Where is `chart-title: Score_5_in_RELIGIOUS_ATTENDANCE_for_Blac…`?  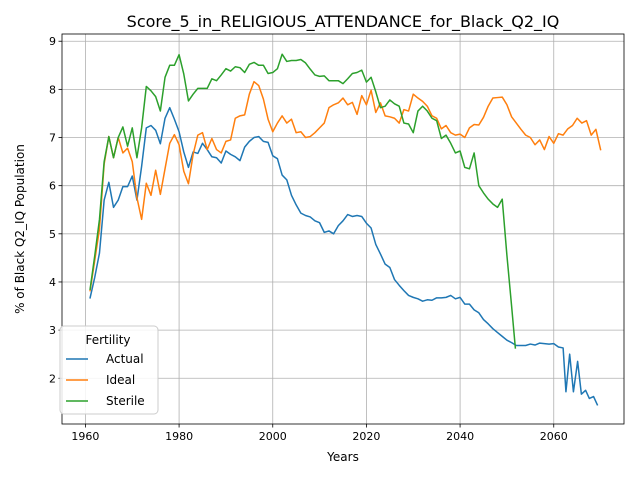
chart-title: Score_5_in_RELIGIOUS_ATTENDANCE_for_Blac… is located at coordinates (343, 22).